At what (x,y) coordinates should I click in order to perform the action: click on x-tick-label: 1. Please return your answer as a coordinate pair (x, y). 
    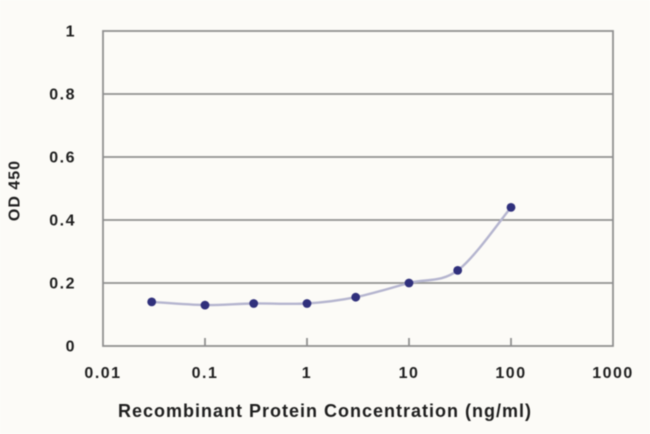
    Looking at the image, I should click on (307, 373).